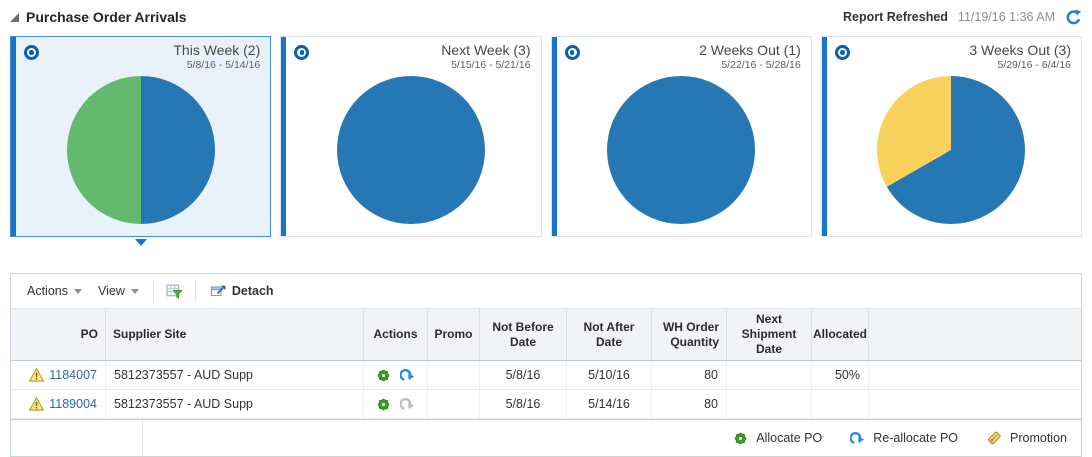 The height and width of the screenshot is (457, 1092). I want to click on week-card-next-week: Next Week (3) 5/15/16 - 5/21/16, so click(411, 136).